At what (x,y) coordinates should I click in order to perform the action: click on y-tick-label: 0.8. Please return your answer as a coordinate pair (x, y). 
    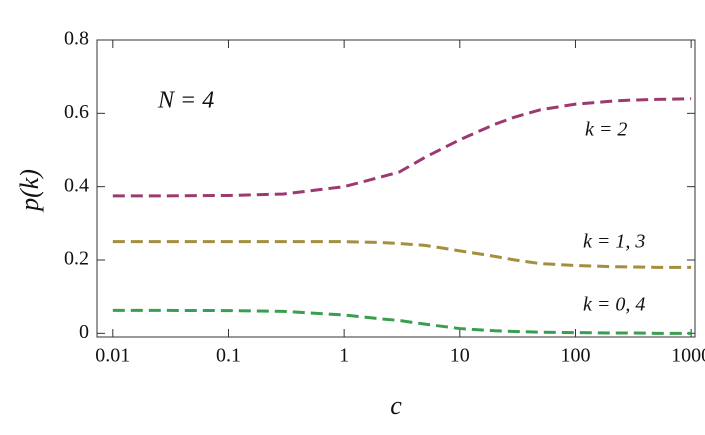
    Looking at the image, I should click on (76, 39).